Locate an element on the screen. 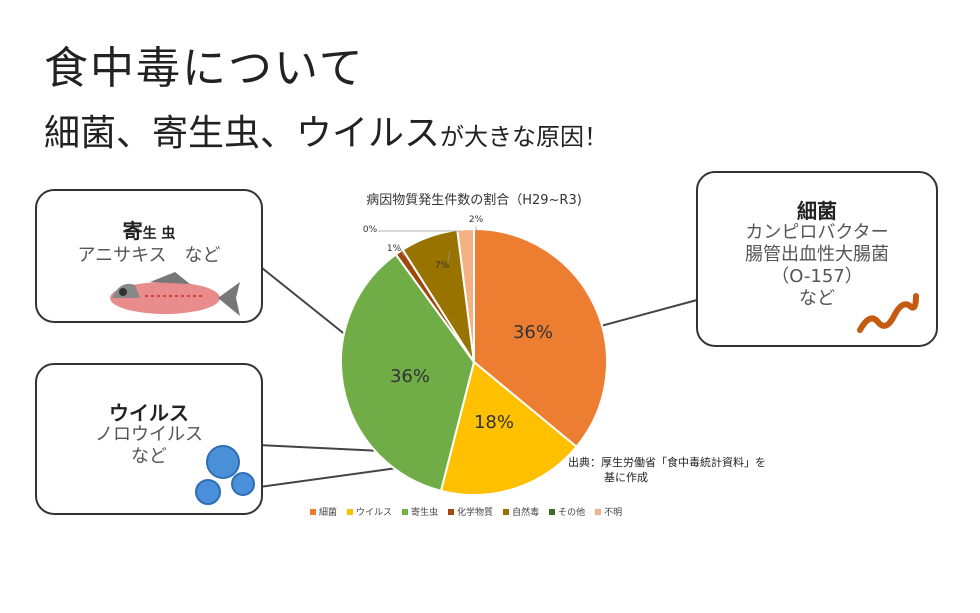 The image size is (980, 613). bacteria-callout-text: 細菌 カンピロバクター 腸管出血性大腸菌 （O-157） など is located at coordinates (817, 255).